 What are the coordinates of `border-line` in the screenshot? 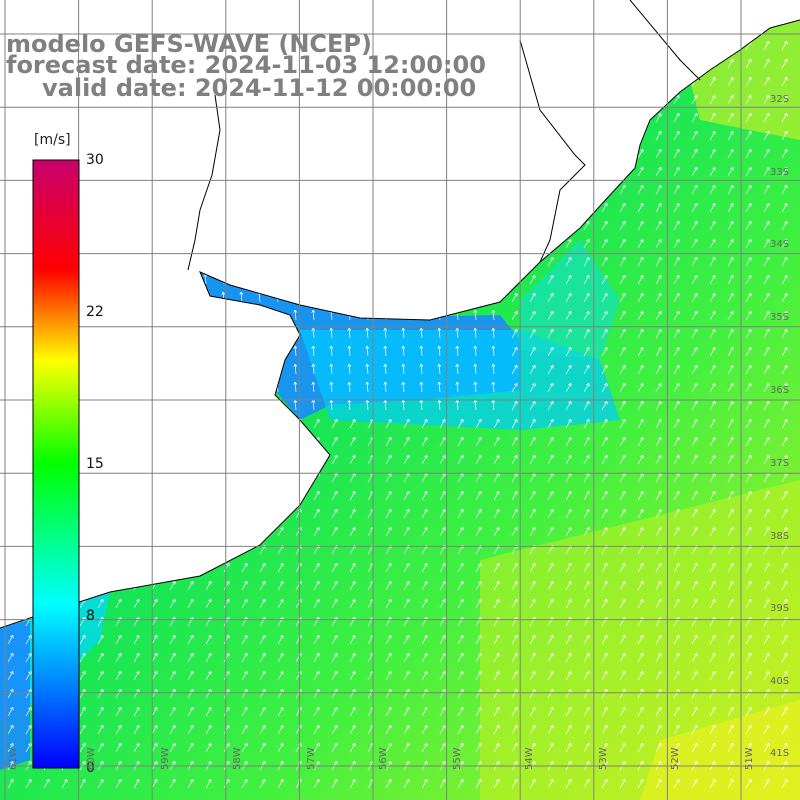 It's located at (204, 182).